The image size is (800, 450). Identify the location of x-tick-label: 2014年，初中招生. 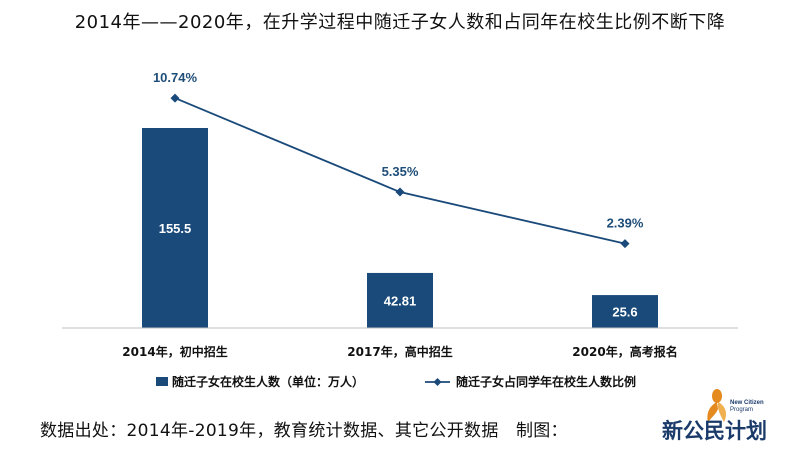
(174, 351).